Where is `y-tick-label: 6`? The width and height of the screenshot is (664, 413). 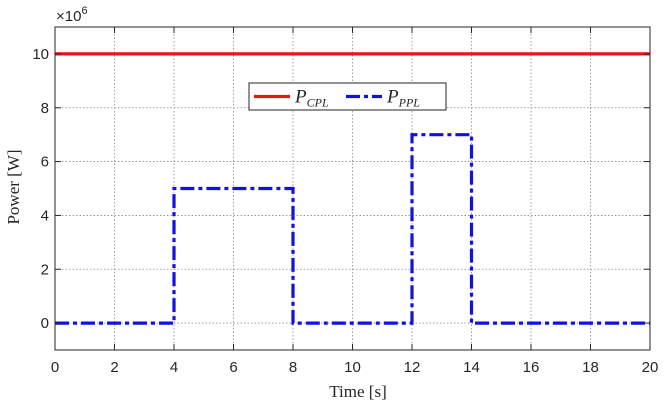 y-tick-label: 6 is located at coordinates (45, 162).